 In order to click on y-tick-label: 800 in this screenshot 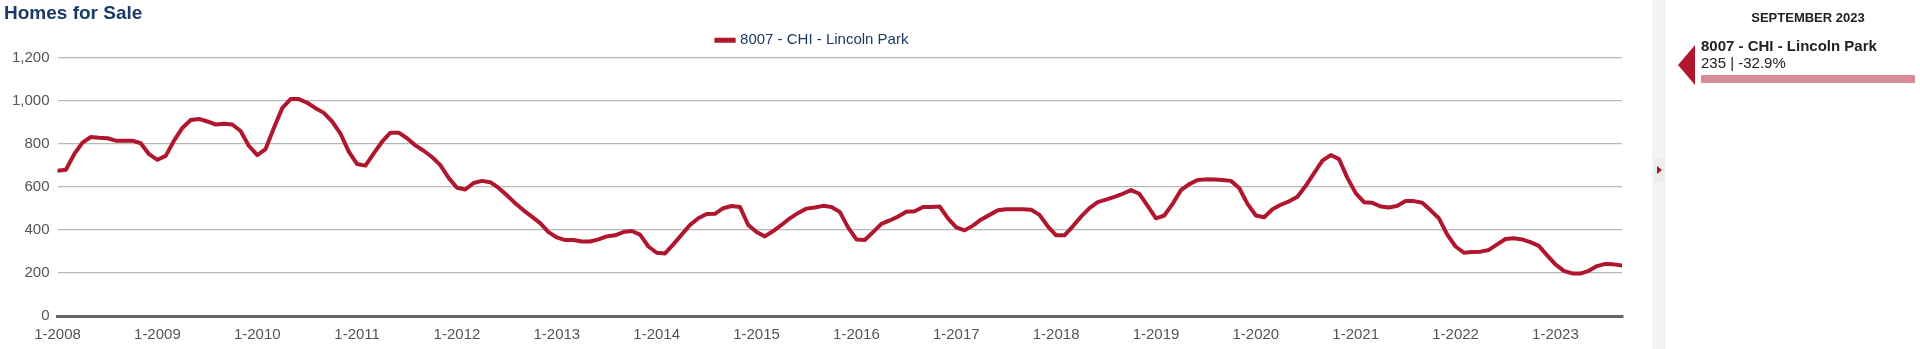, I will do `click(37, 143)`.